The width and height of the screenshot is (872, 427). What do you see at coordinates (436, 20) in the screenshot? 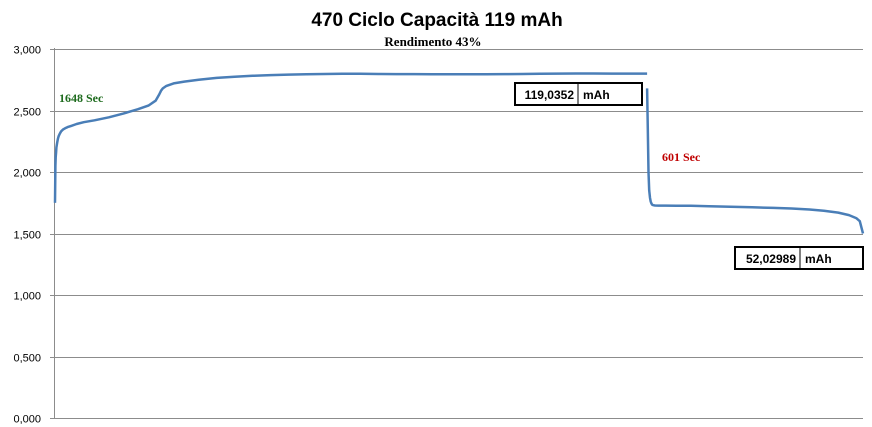
I see `chart-title: 470 Ciclo Capacità 119 mAh` at bounding box center [436, 20].